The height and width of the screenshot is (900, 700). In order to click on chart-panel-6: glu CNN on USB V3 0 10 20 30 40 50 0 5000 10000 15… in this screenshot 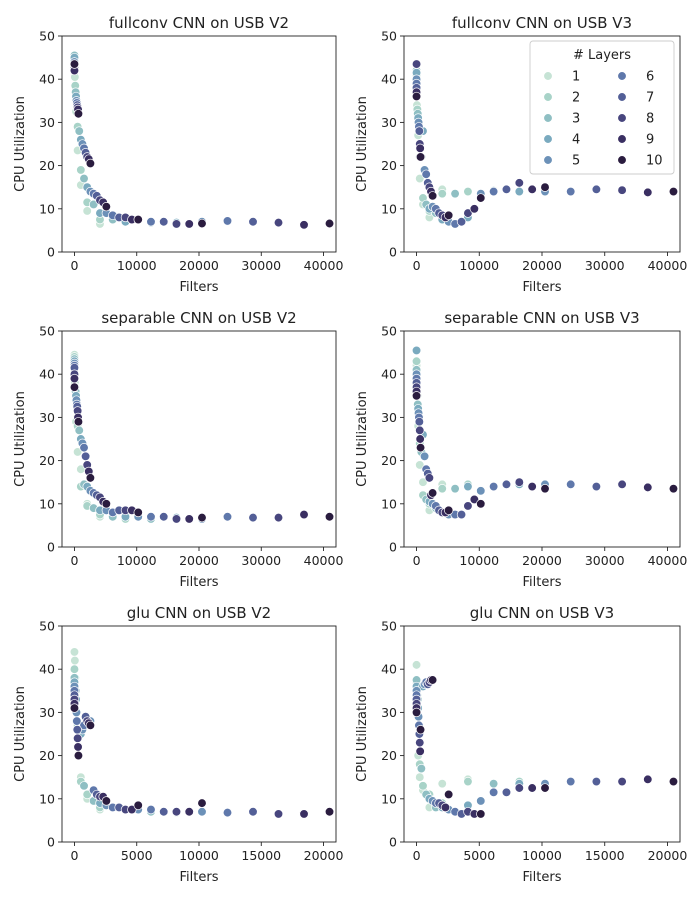, I will do `click(521, 744)`.